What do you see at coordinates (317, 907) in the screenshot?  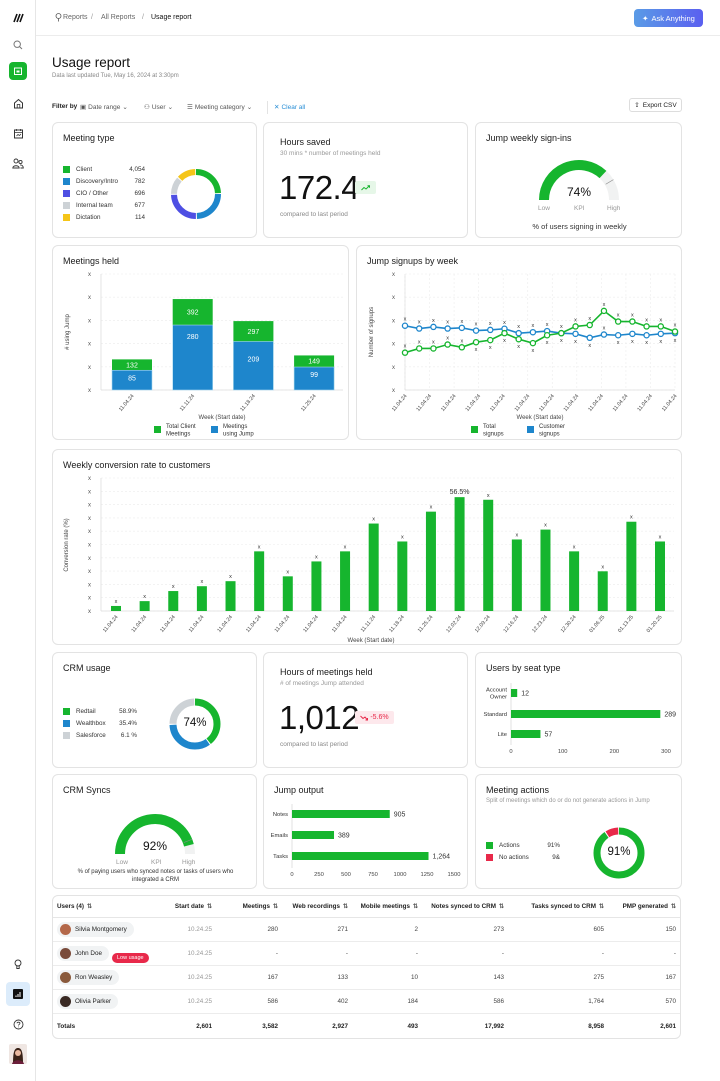 I see `column-header-3: Web recordings ⇅` at bounding box center [317, 907].